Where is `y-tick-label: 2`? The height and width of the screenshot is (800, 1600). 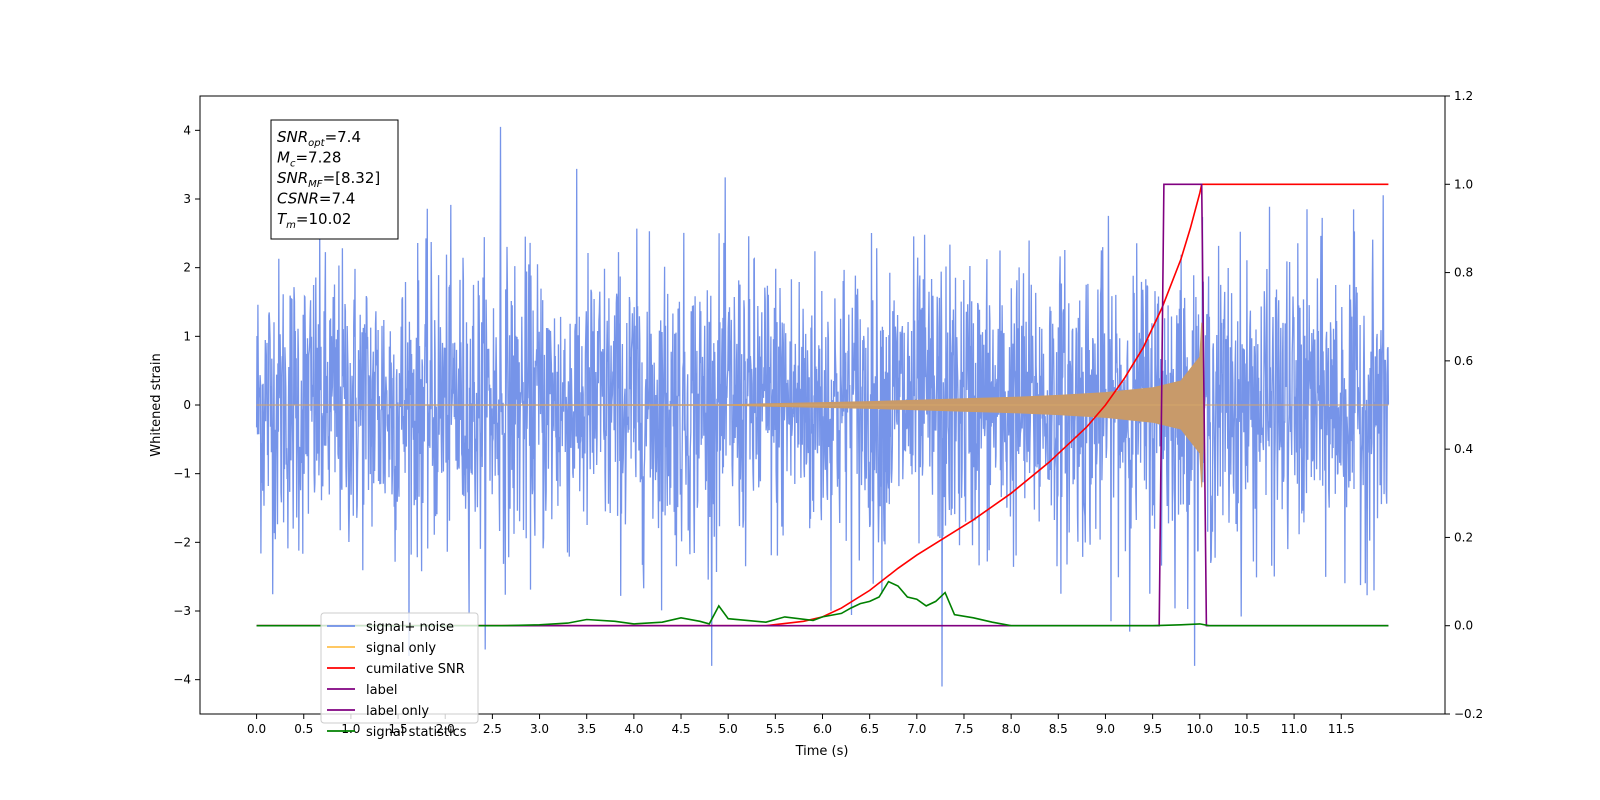
y-tick-label: 2 is located at coordinates (187, 268).